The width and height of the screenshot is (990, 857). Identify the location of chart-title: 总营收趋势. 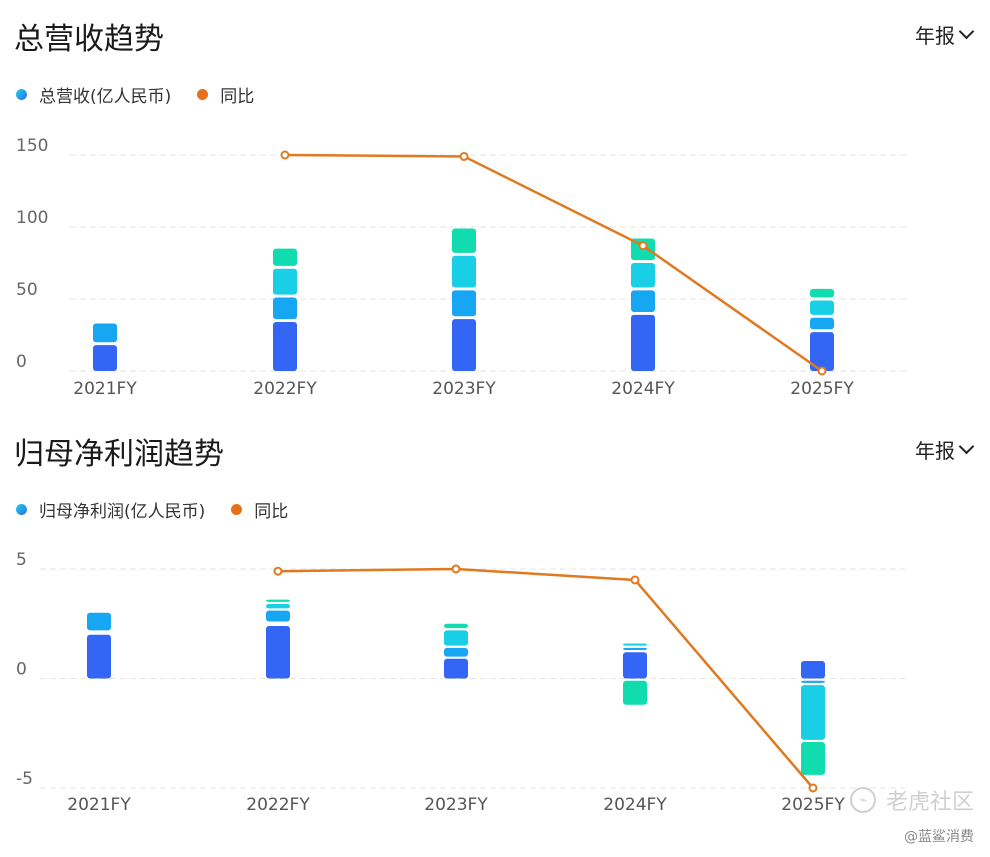
(89, 39).